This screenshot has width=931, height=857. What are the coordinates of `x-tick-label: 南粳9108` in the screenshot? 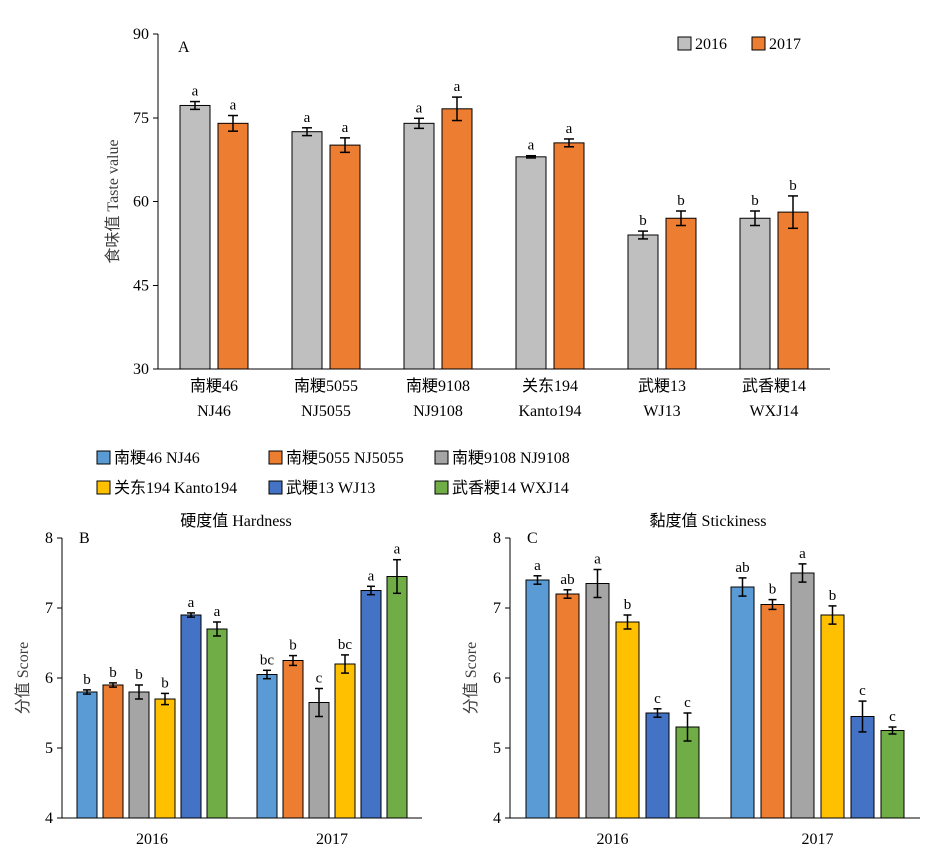 It's located at (438, 386).